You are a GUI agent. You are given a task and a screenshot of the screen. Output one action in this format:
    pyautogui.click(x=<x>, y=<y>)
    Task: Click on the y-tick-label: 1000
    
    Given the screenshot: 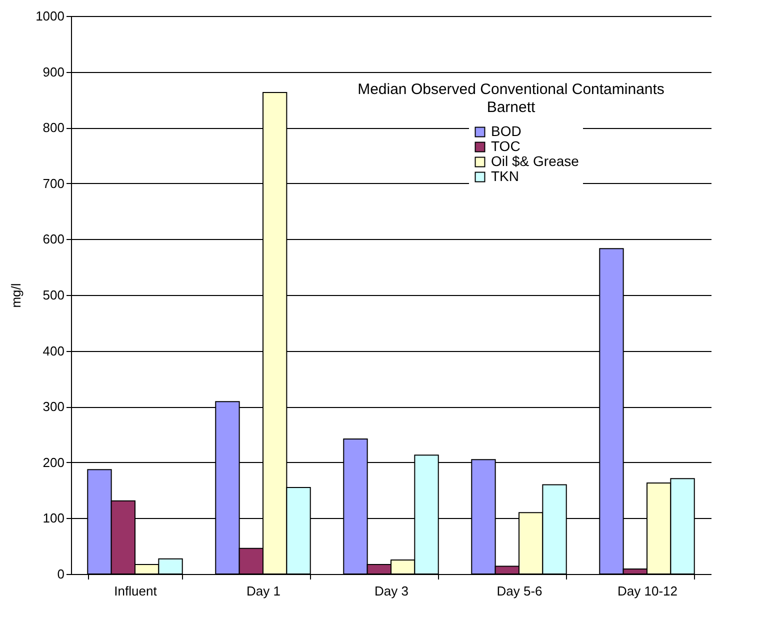 What is the action you would take?
    pyautogui.click(x=50, y=16)
    